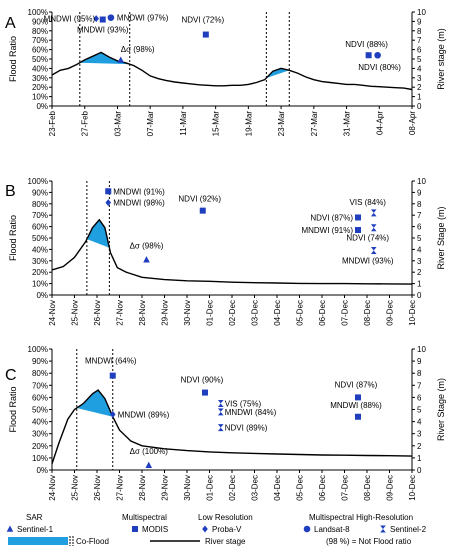 This screenshot has height=555, width=451. Describe the element at coordinates (248, 124) in the screenshot. I see `x-tick-label: 19-Mar` at that location.